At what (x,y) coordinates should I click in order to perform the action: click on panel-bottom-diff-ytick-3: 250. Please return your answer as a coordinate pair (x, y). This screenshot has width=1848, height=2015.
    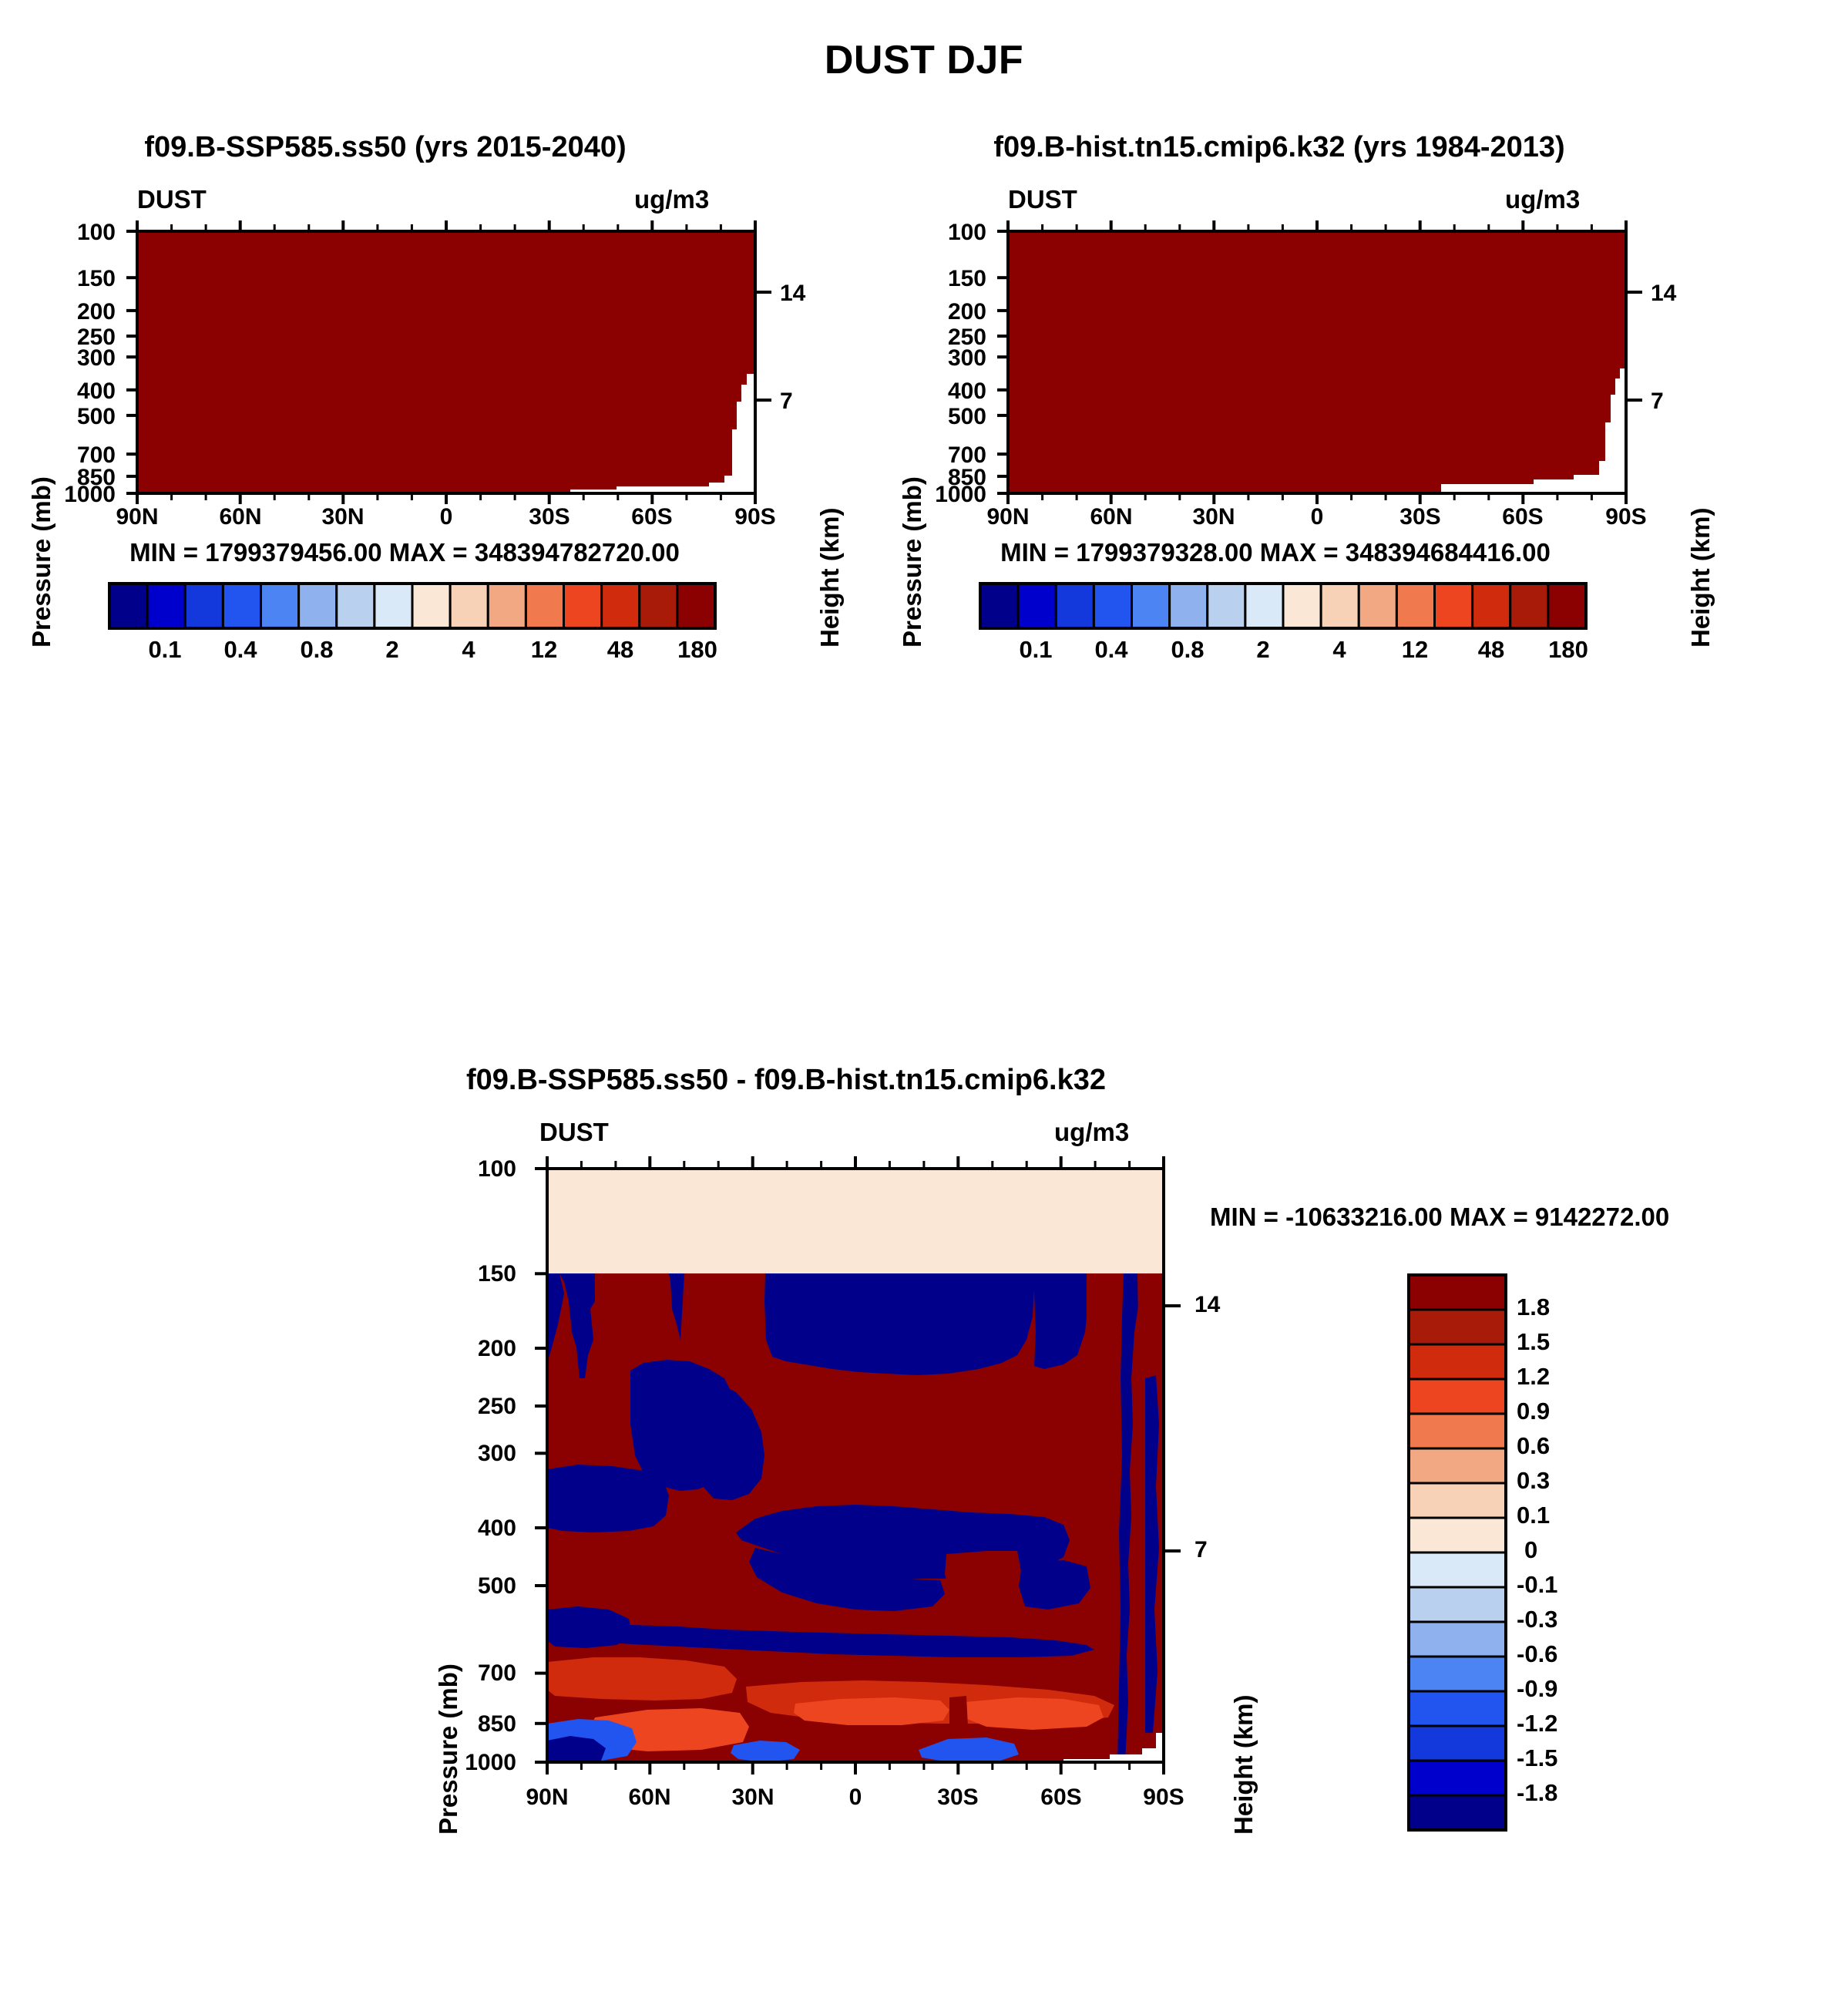
    Looking at the image, I should click on (497, 1406).